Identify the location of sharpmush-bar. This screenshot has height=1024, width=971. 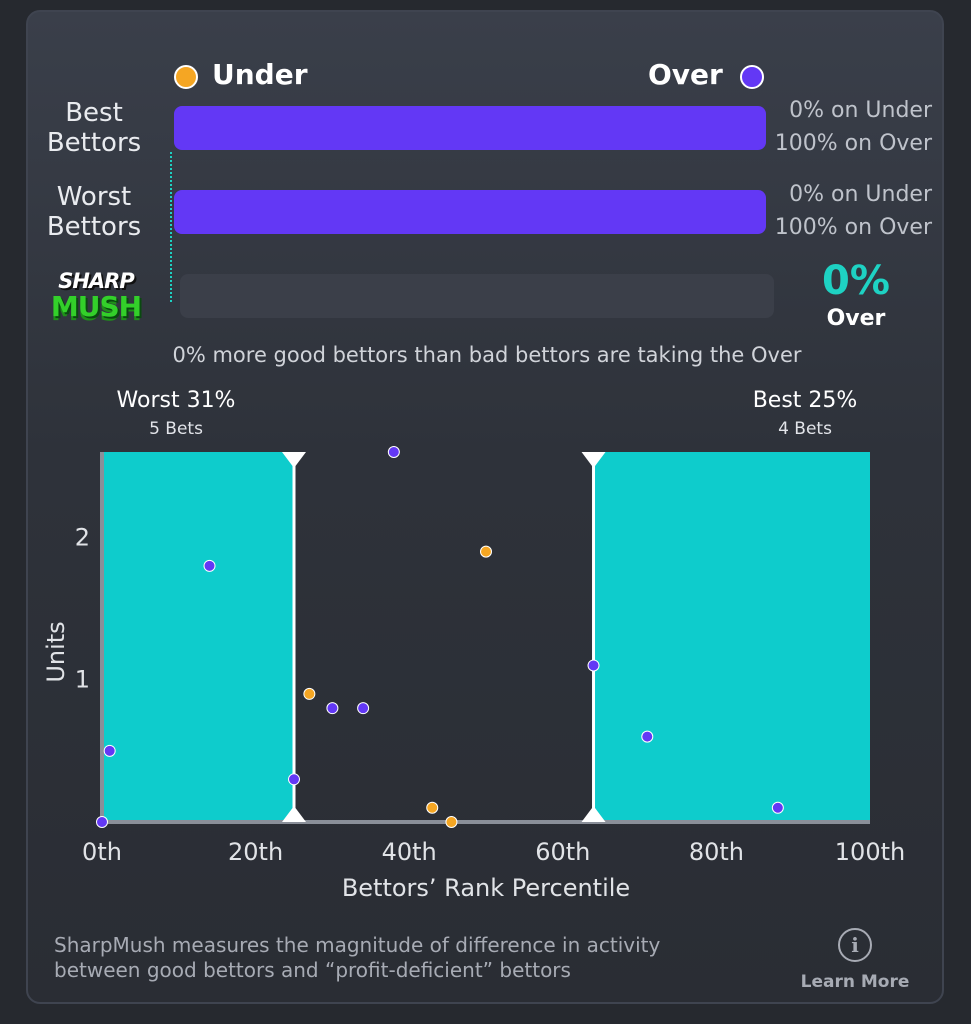
(477, 296).